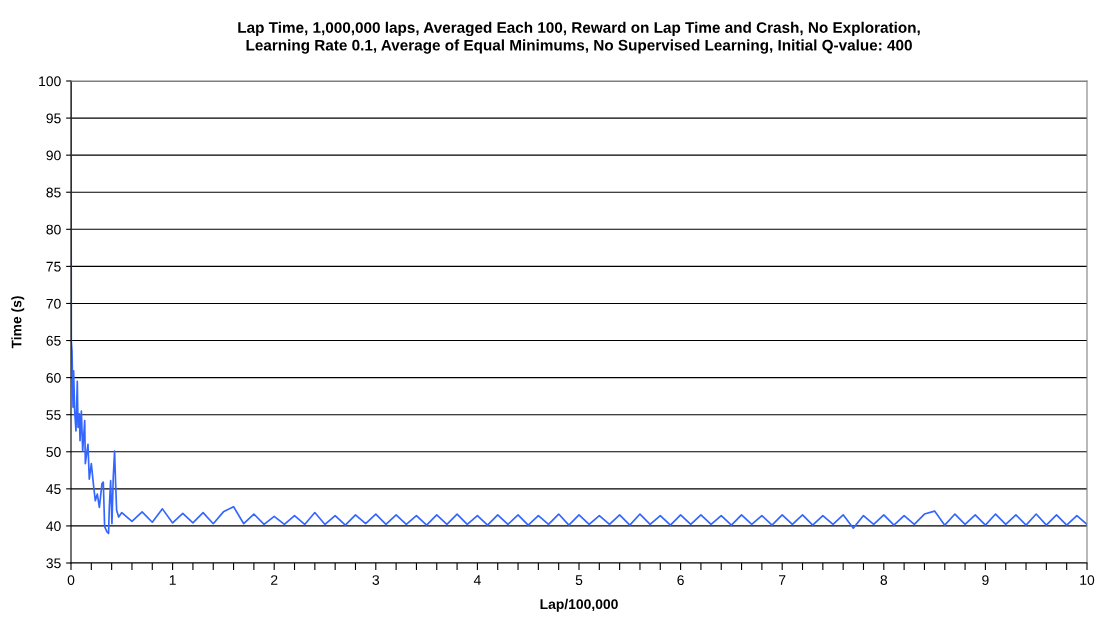  Describe the element at coordinates (579, 605) in the screenshot. I see `x-axis-title: Lap/100,000` at that location.